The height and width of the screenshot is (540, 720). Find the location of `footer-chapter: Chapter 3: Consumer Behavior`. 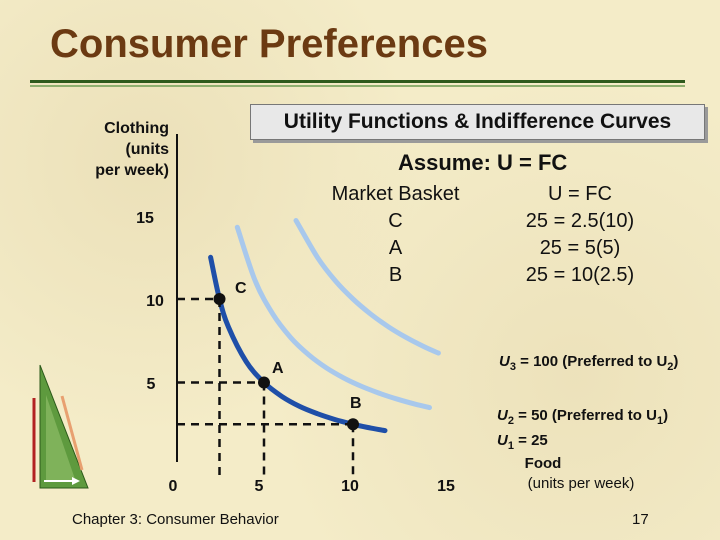

footer-chapter: Chapter 3: Consumer Behavior is located at coordinates (175, 519).